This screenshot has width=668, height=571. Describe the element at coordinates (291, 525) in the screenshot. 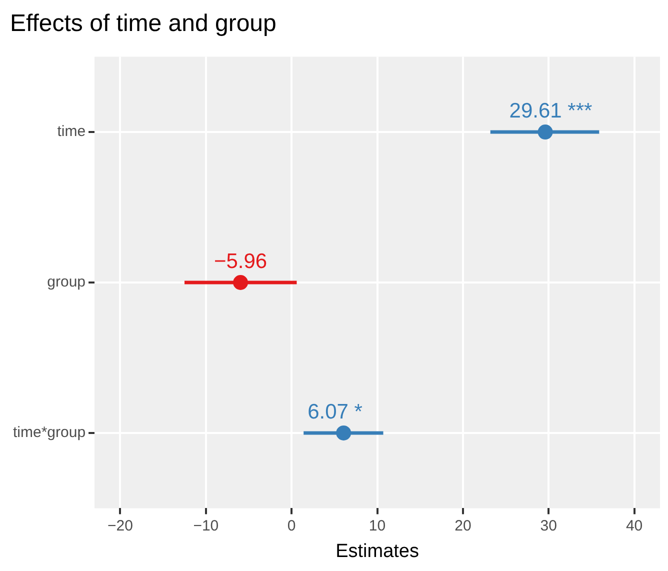

I see `x-tick-label: 0` at that location.